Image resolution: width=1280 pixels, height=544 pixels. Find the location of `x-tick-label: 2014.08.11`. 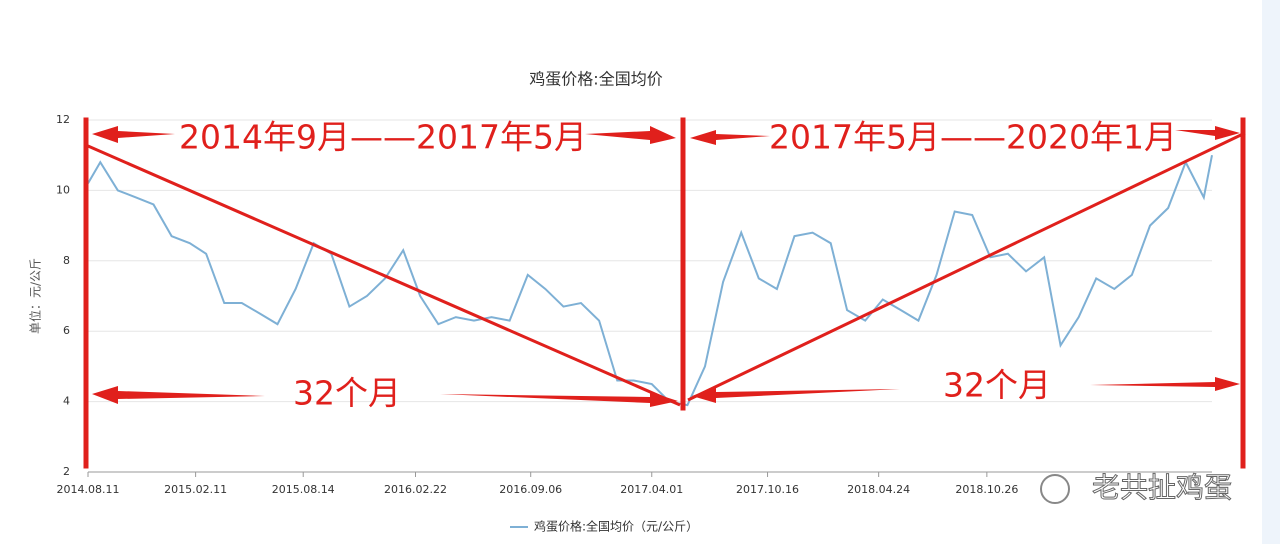

x-tick-label: 2014.08.11 is located at coordinates (88, 489).